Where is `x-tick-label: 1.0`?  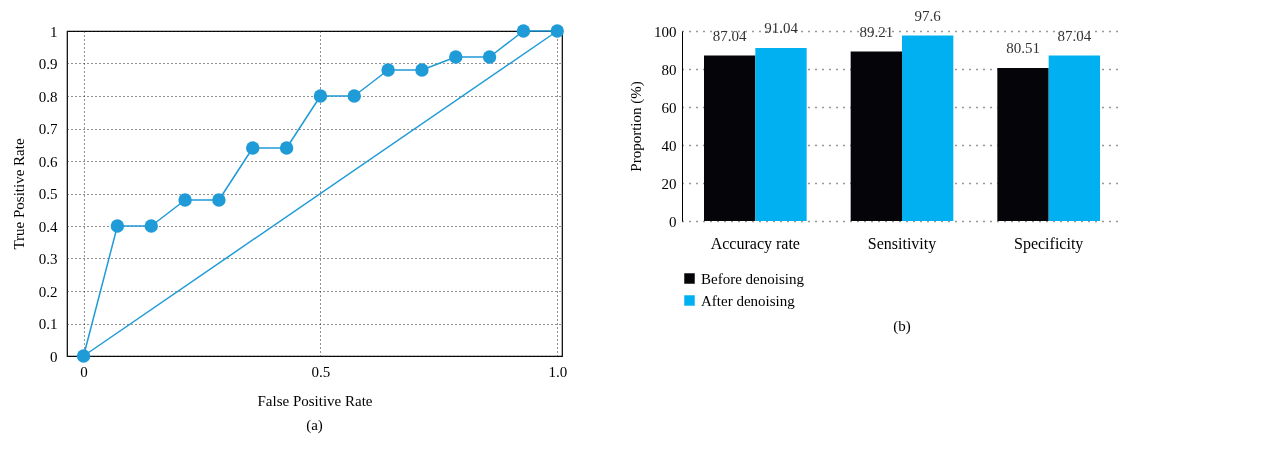 x-tick-label: 1.0 is located at coordinates (558, 371).